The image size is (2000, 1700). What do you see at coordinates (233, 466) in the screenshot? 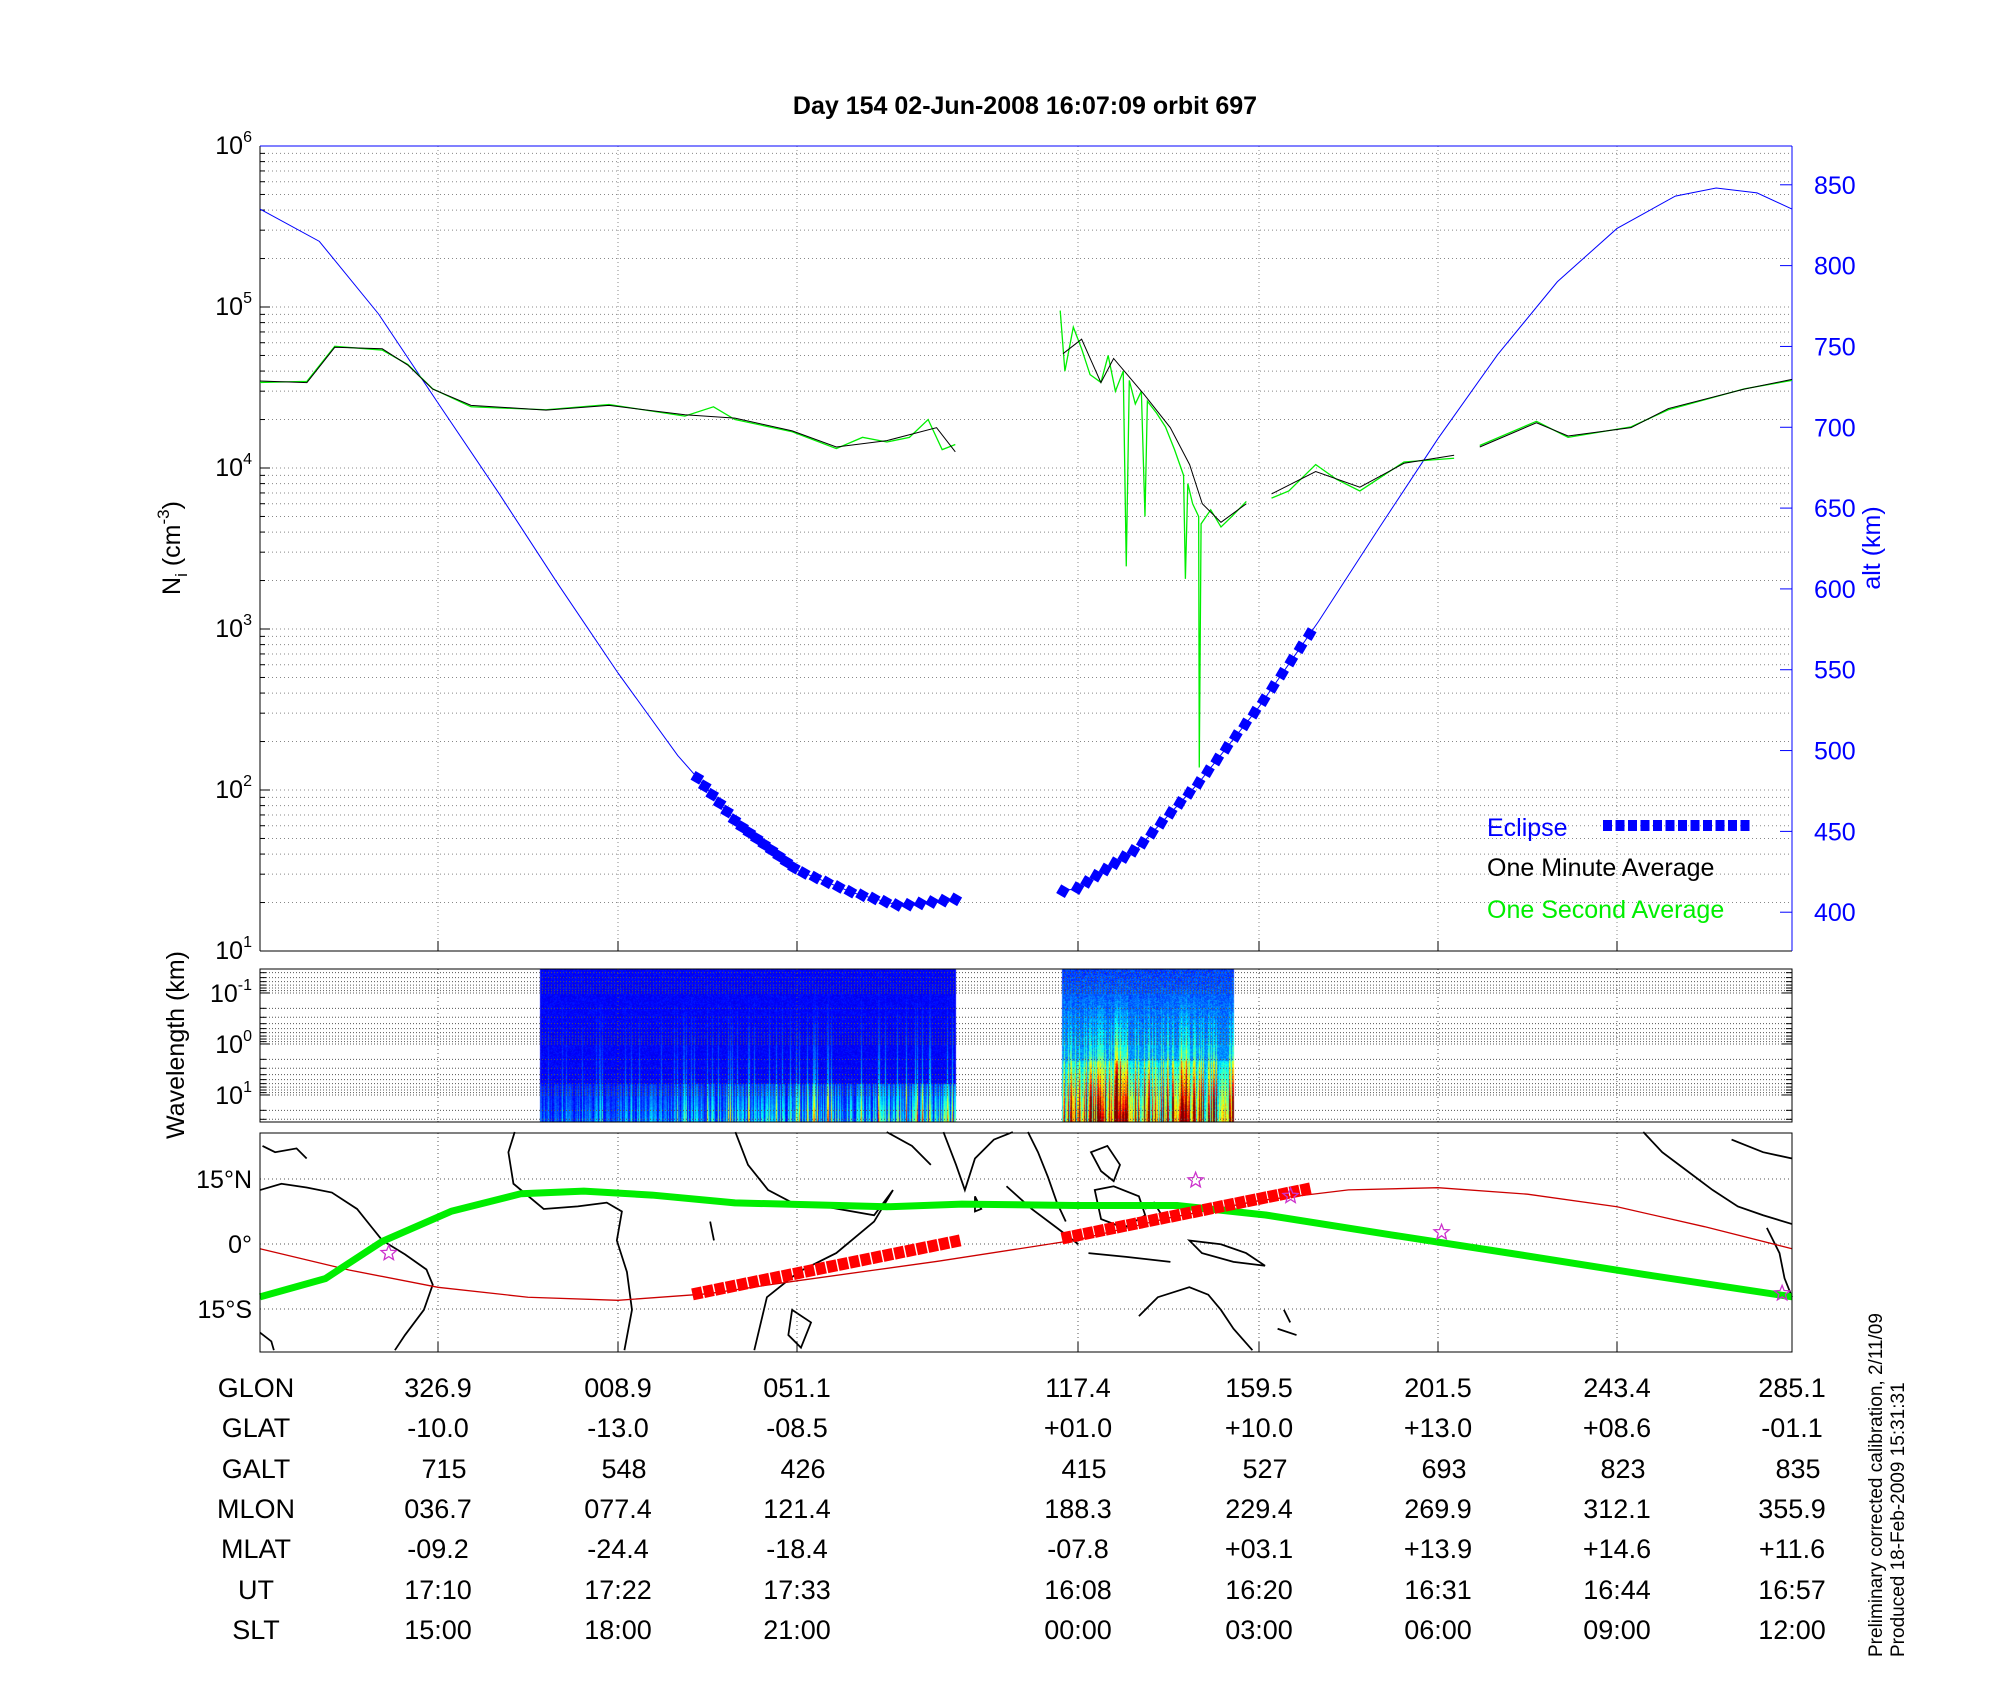
I see `y-tick-label: 10⁴` at bounding box center [233, 466].